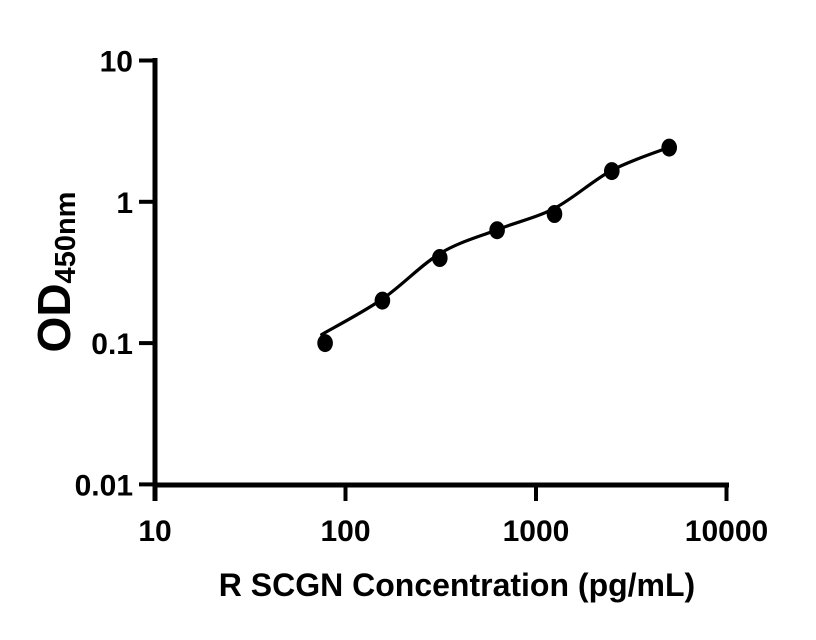 The image size is (816, 640). What do you see at coordinates (453, 516) in the screenshot?
I see `x-axis-ticks: 10 100 1000 10000` at bounding box center [453, 516].